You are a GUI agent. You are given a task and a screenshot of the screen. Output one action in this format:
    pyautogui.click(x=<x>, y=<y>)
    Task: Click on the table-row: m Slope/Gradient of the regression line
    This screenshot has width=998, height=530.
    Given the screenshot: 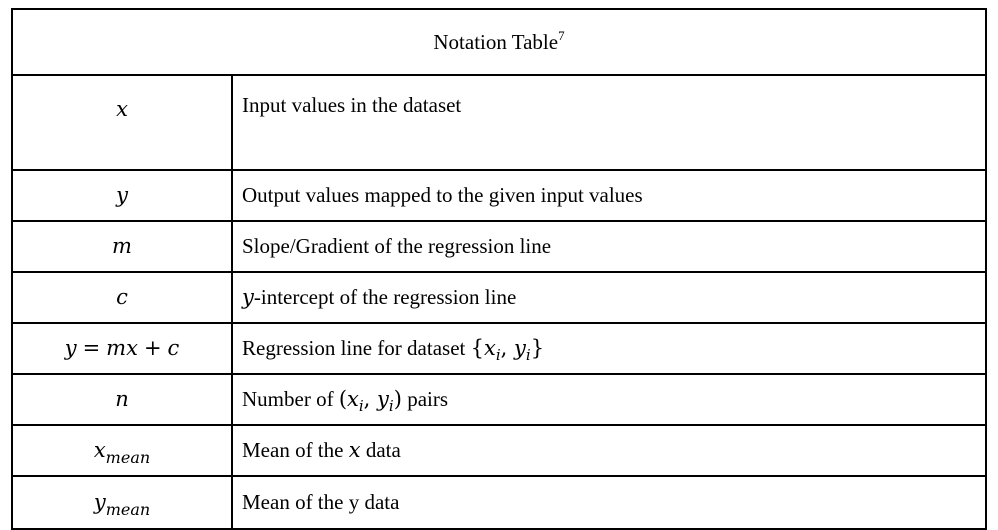 What is the action you would take?
    pyautogui.click(x=499, y=246)
    